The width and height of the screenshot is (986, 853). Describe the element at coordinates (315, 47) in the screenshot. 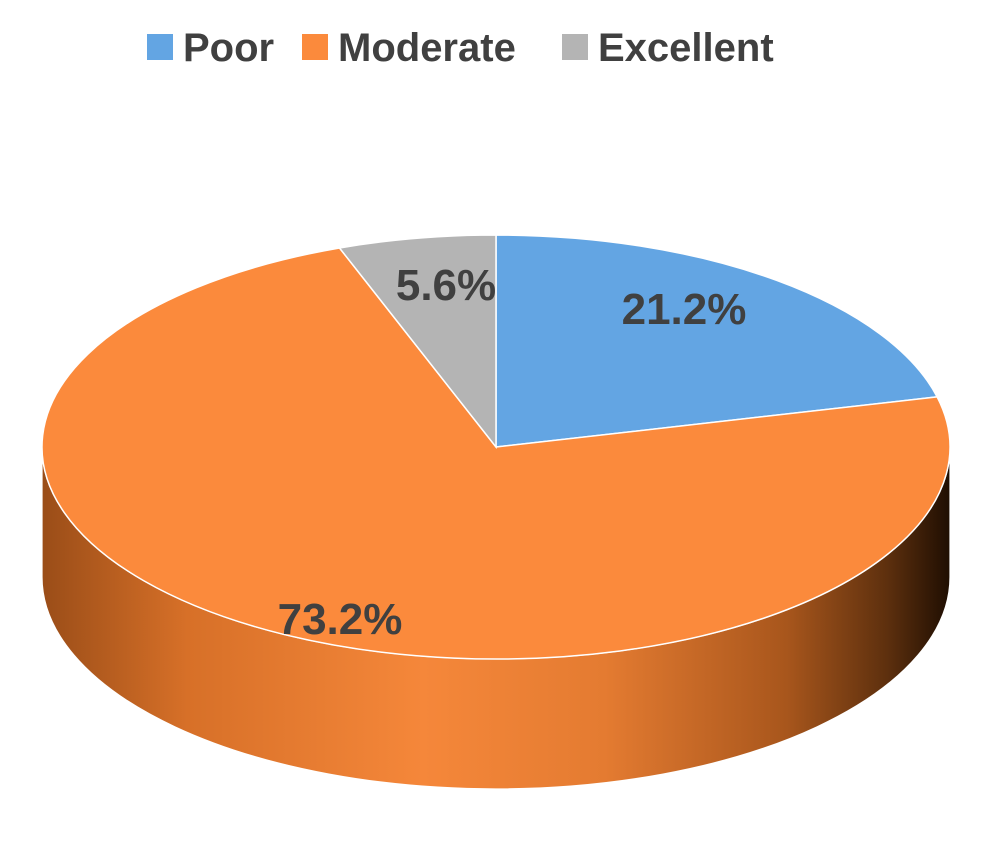

I see `legend-swatch-moderate` at that location.